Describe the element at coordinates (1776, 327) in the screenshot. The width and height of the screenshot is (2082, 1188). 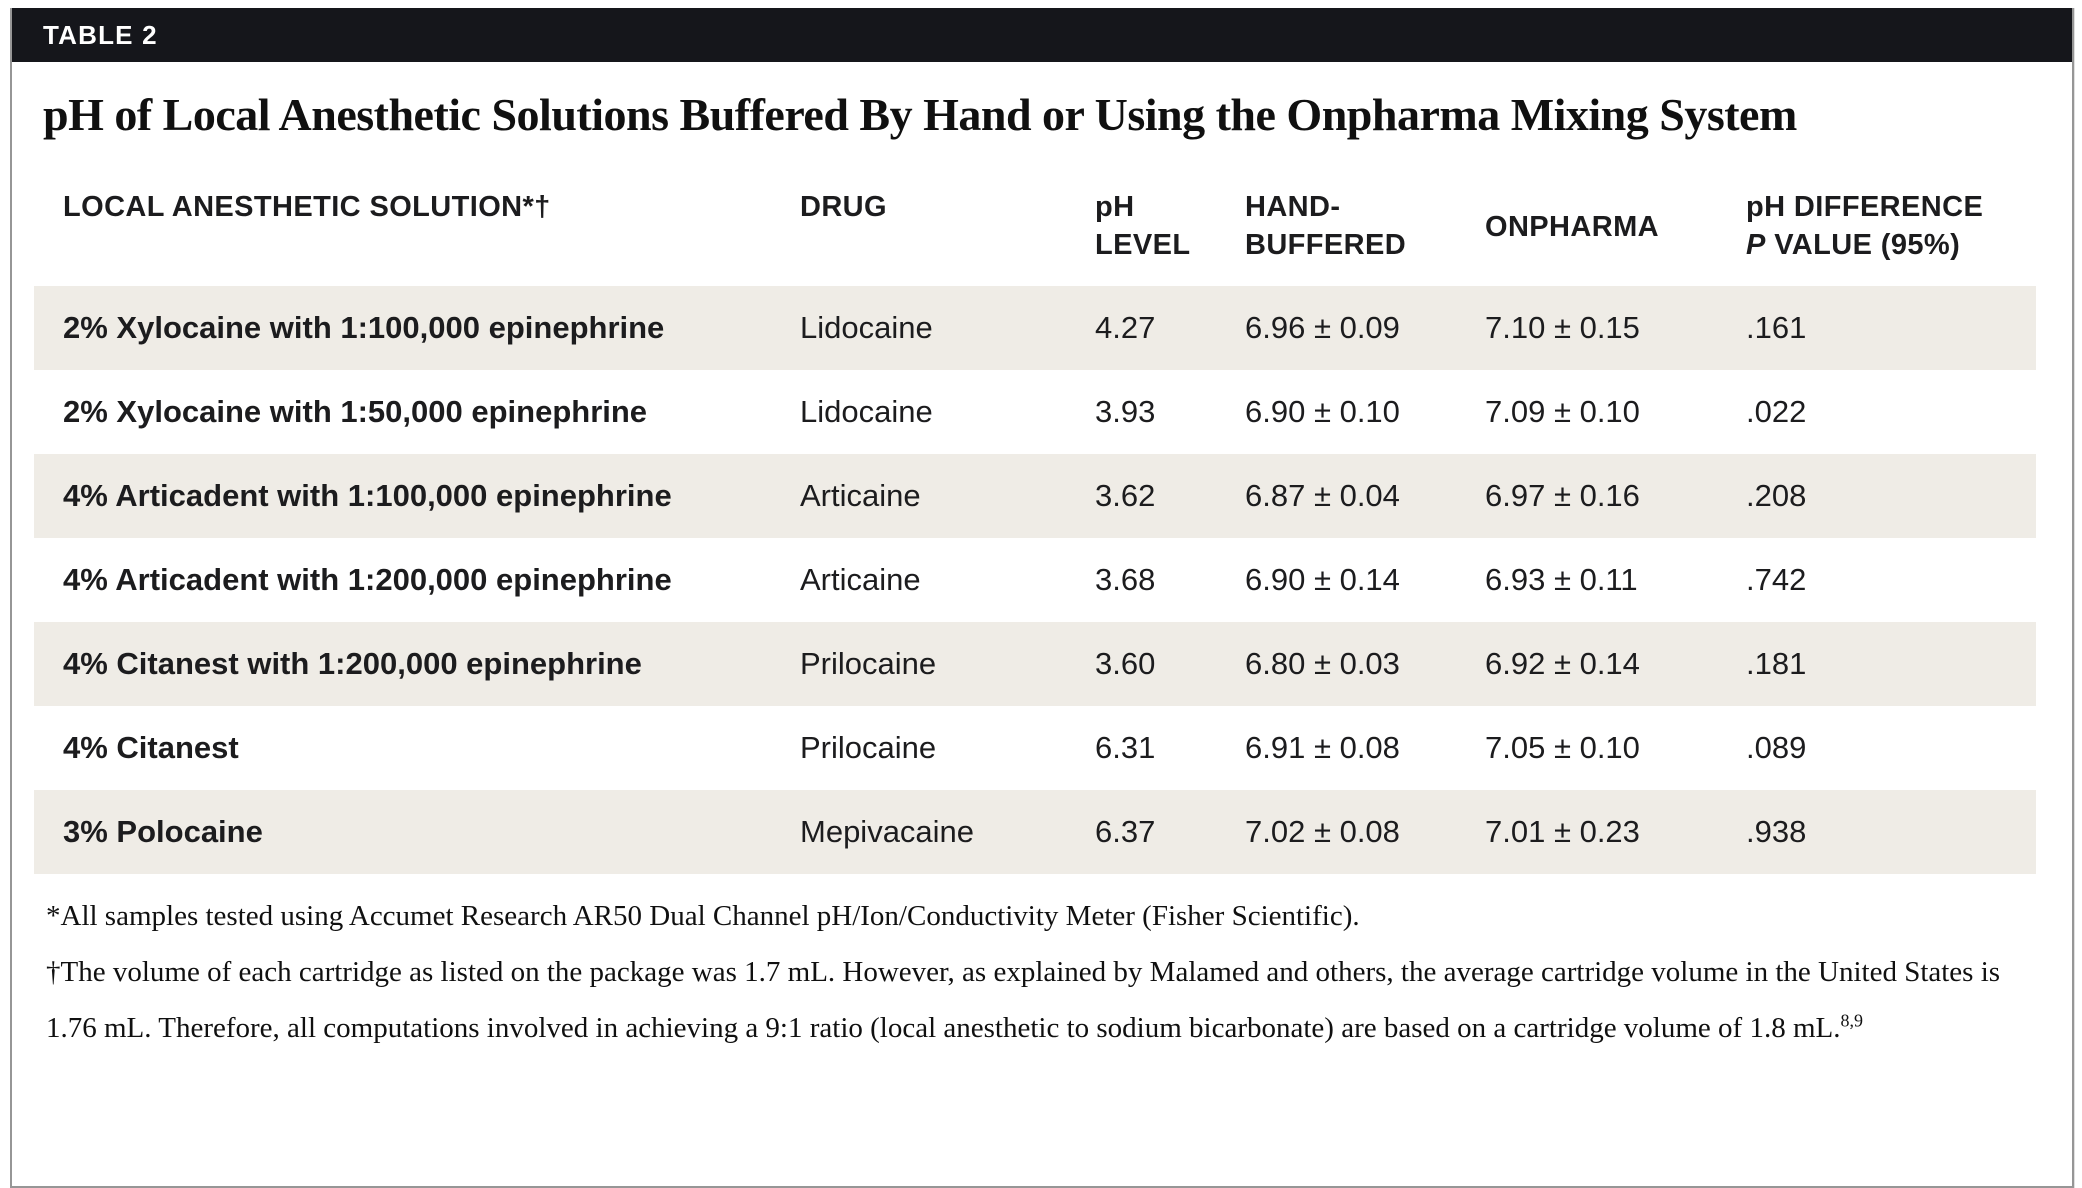
I see `cell-p-value: .161` at that location.